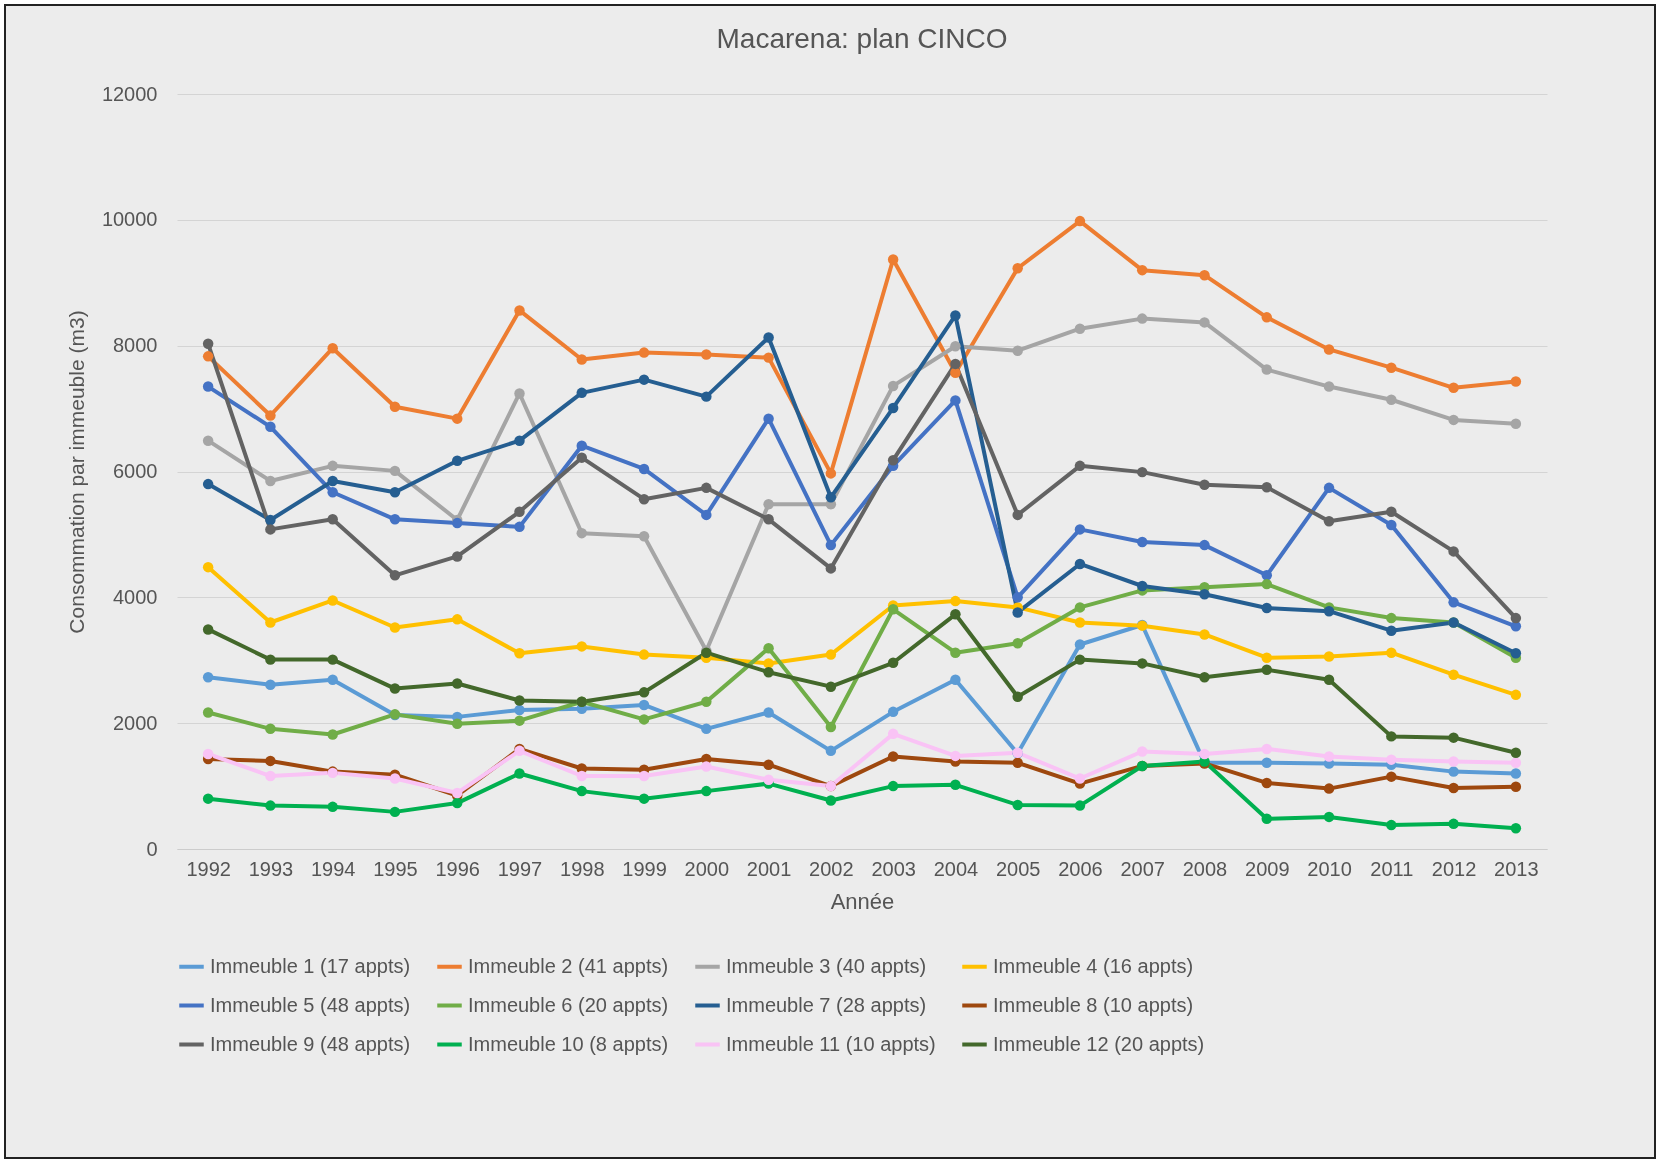 This screenshot has width=1668, height=1171. What do you see at coordinates (457, 868) in the screenshot?
I see `x-tick-label: 1996` at bounding box center [457, 868].